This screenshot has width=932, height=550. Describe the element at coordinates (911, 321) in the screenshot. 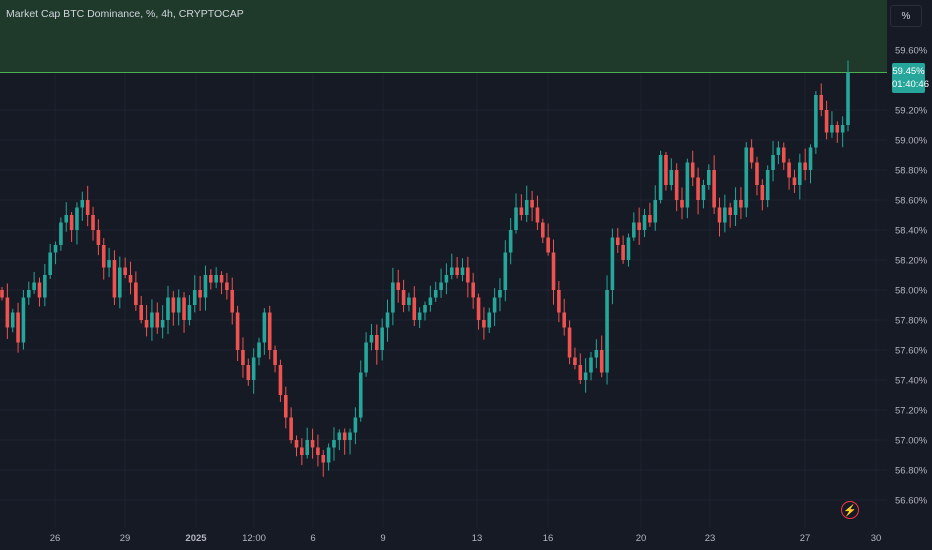

I see `y-tick-label: 57.80%` at that location.